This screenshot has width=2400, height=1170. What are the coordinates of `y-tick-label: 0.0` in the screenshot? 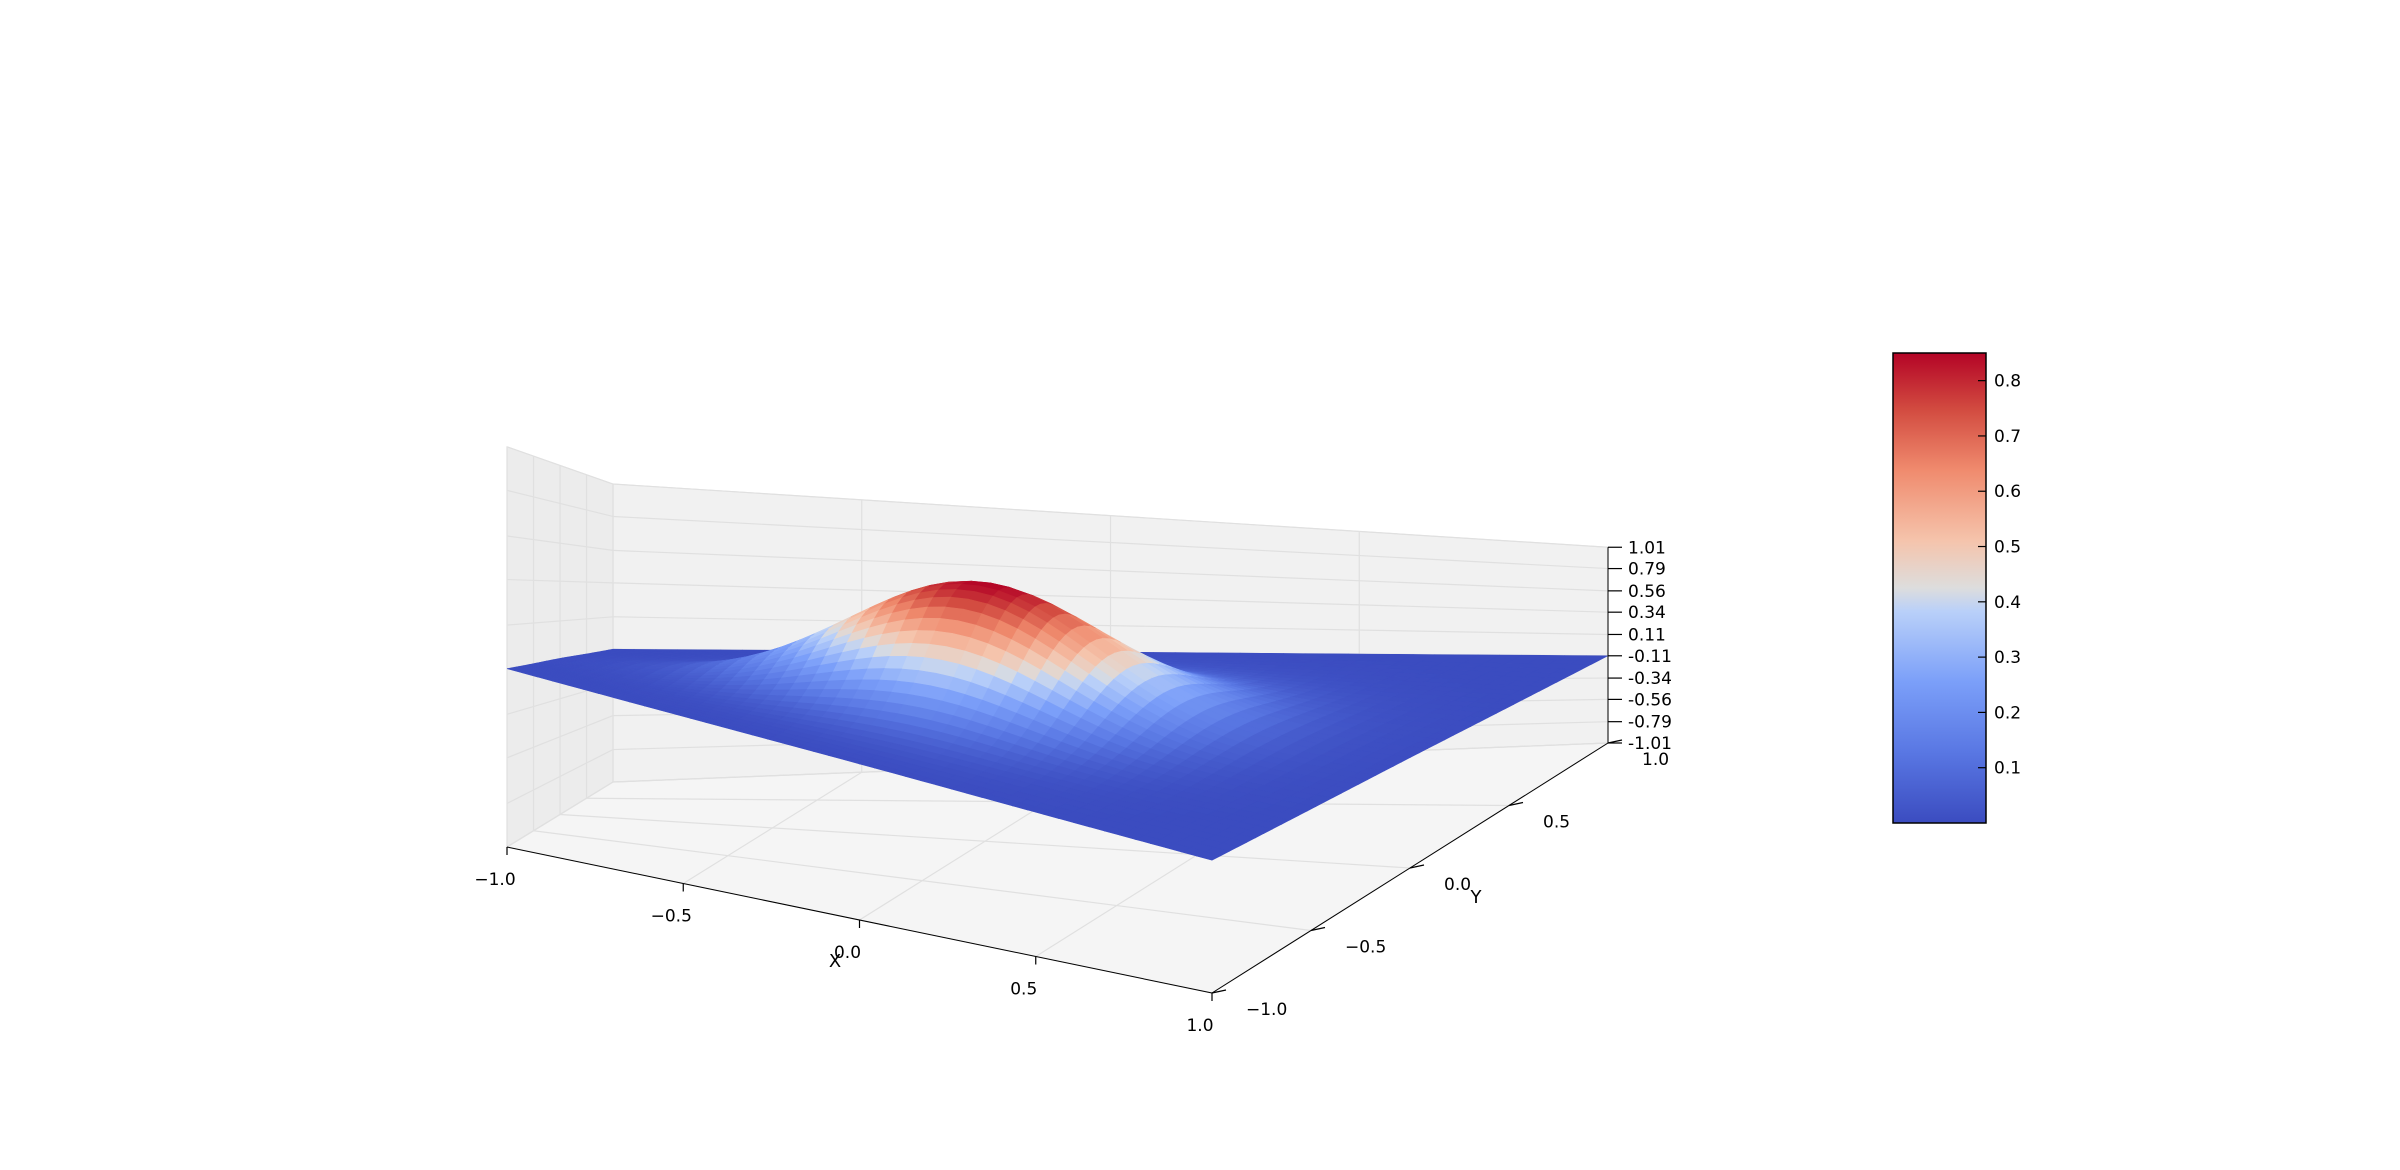 It's located at (1457, 885).